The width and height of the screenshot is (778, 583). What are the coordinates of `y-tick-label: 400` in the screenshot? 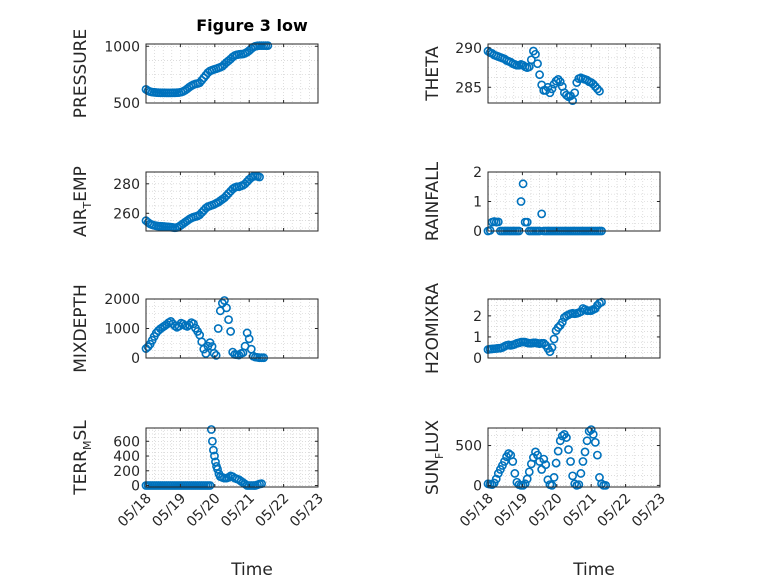 It's located at (126, 457).